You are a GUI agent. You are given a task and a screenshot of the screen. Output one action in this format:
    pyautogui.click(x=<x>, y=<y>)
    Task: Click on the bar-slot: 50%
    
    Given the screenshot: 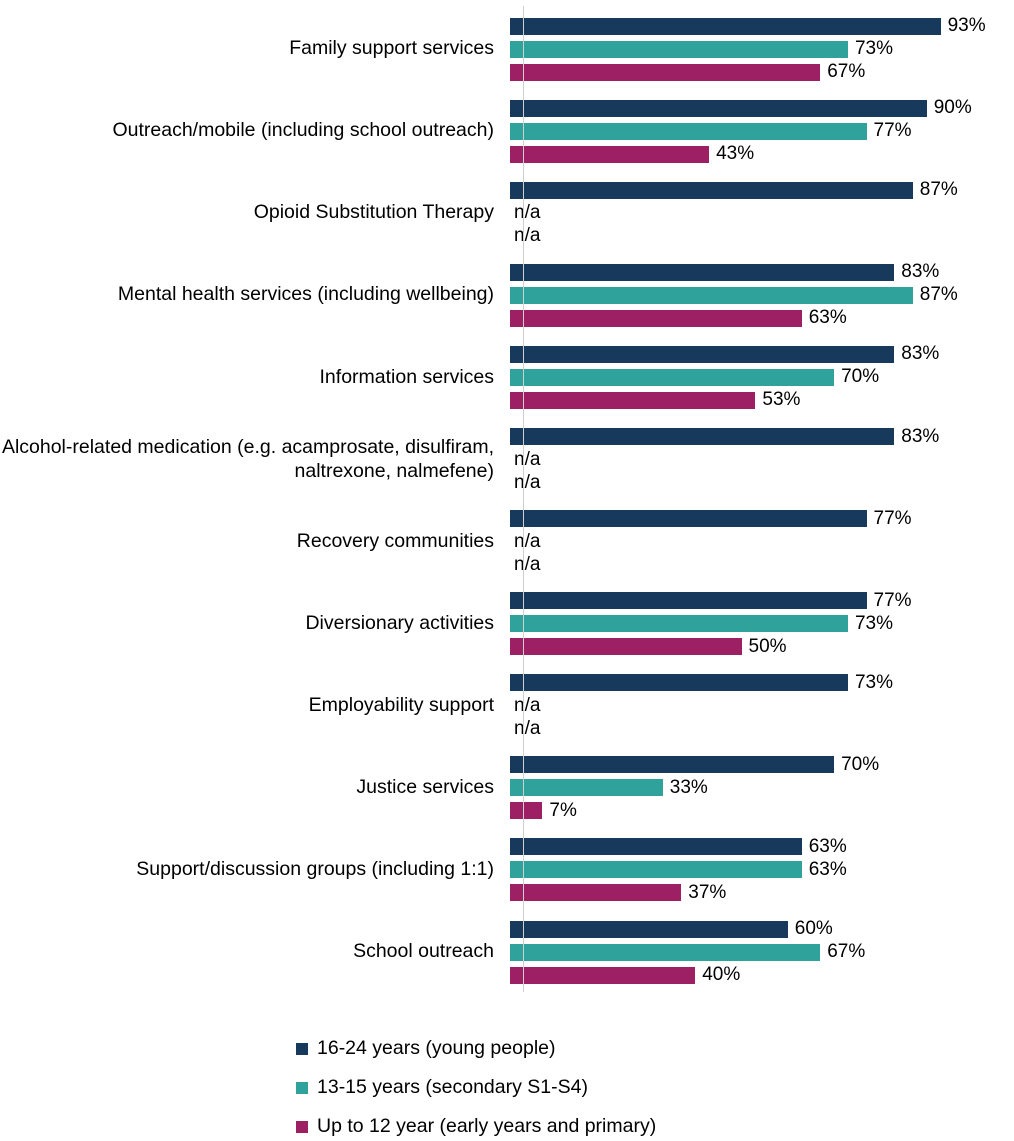 What is the action you would take?
    pyautogui.click(x=755, y=646)
    